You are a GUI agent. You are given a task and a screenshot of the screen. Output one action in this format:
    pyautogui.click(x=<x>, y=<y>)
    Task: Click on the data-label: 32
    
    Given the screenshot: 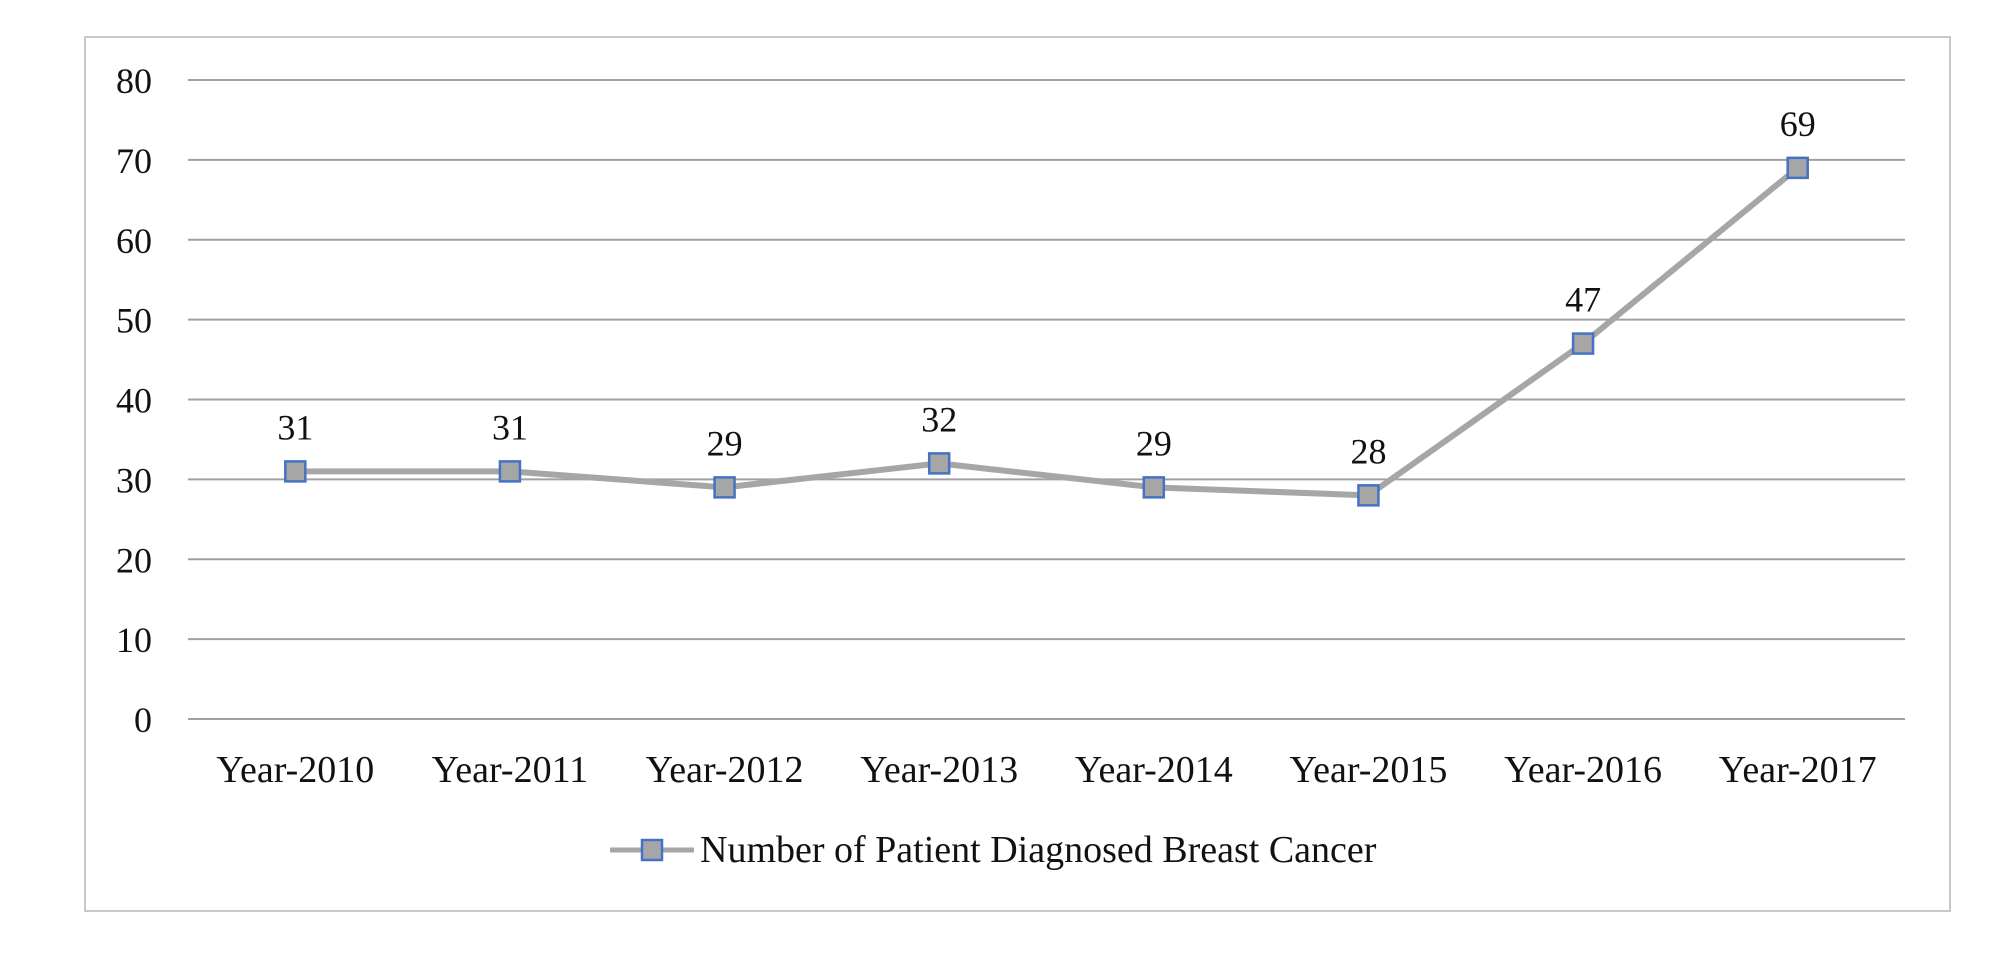 What is the action you would take?
    pyautogui.click(x=939, y=419)
    